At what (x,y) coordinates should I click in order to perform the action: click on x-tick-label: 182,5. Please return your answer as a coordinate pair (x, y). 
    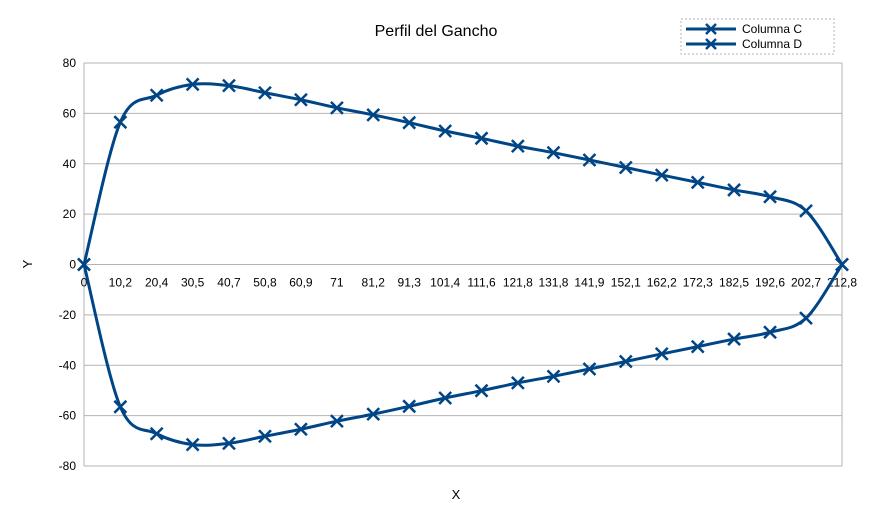
    Looking at the image, I should click on (734, 283).